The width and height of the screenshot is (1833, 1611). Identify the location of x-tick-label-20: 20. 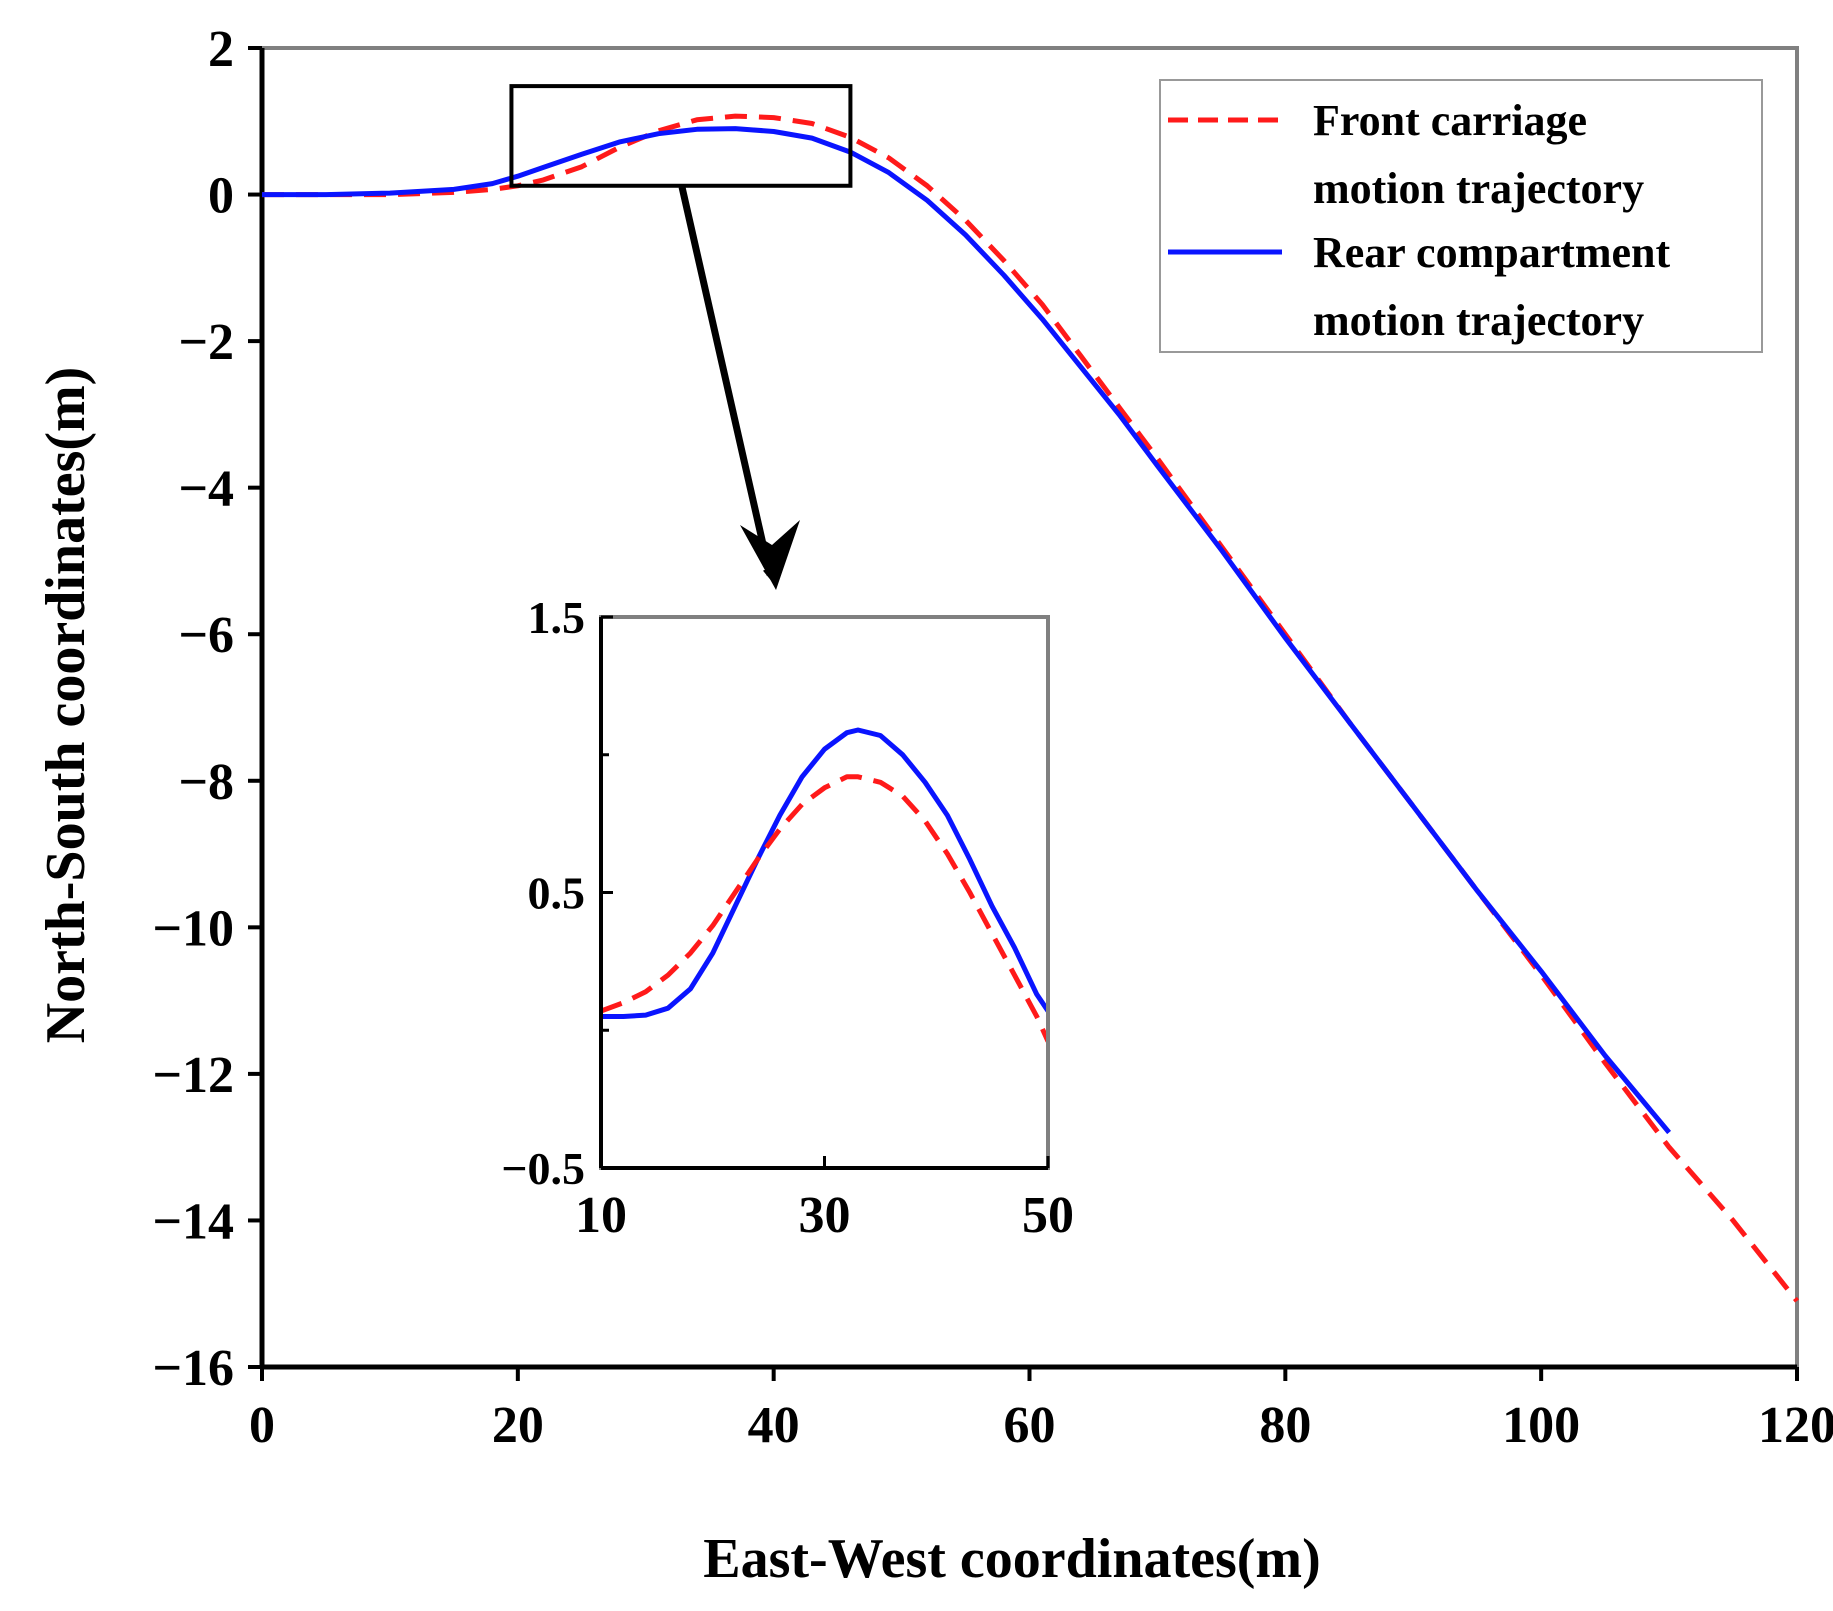
(518, 1425).